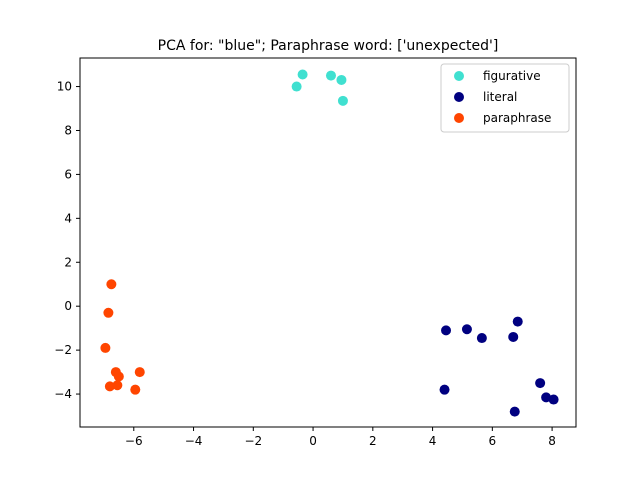  I want to click on y-tick-label: 0, so click(68, 306).